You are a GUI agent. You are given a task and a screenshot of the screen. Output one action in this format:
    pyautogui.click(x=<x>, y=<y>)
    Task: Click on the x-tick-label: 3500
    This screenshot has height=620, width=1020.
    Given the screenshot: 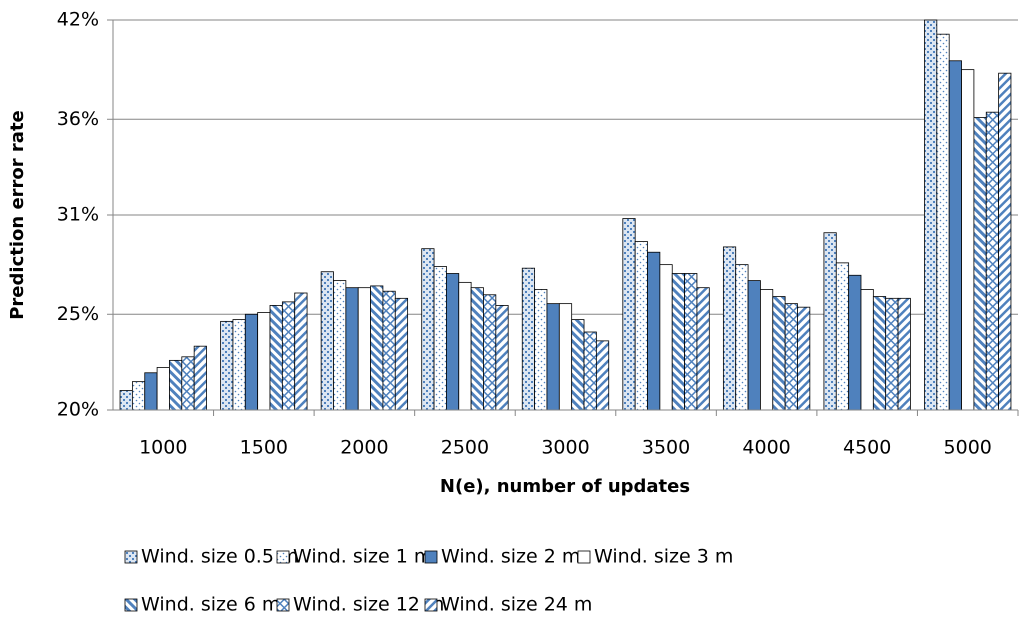 What is the action you would take?
    pyautogui.click(x=666, y=448)
    